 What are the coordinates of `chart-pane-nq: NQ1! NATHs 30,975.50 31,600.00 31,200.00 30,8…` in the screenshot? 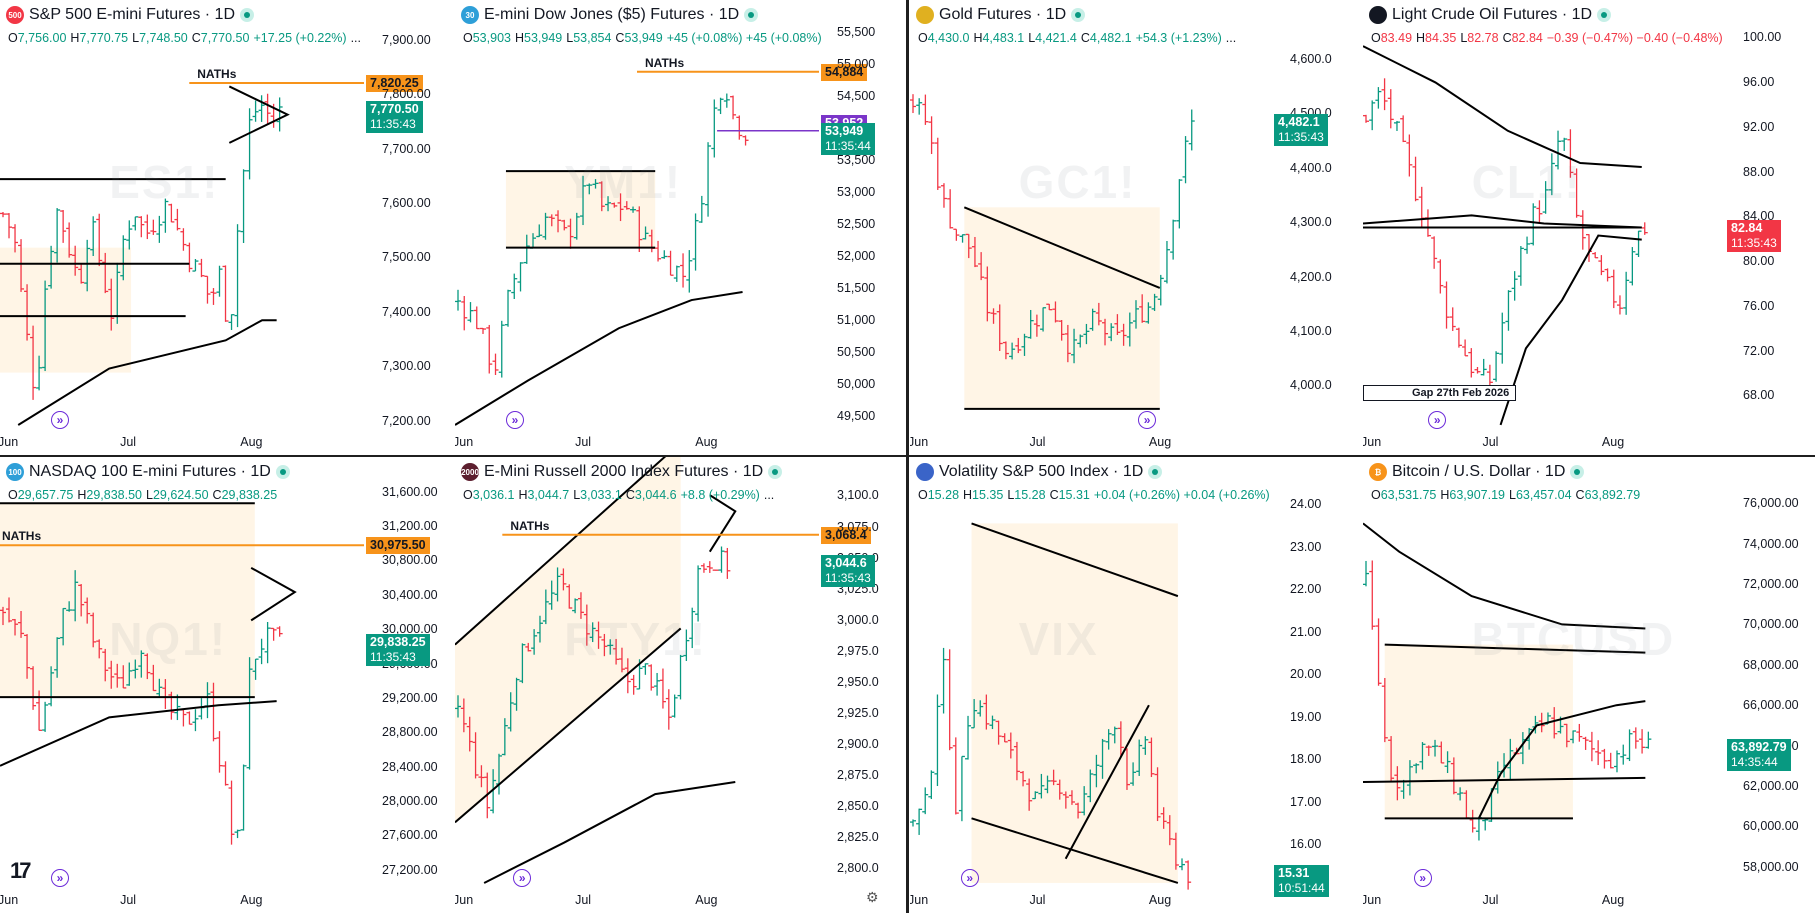 It's located at (227, 685).